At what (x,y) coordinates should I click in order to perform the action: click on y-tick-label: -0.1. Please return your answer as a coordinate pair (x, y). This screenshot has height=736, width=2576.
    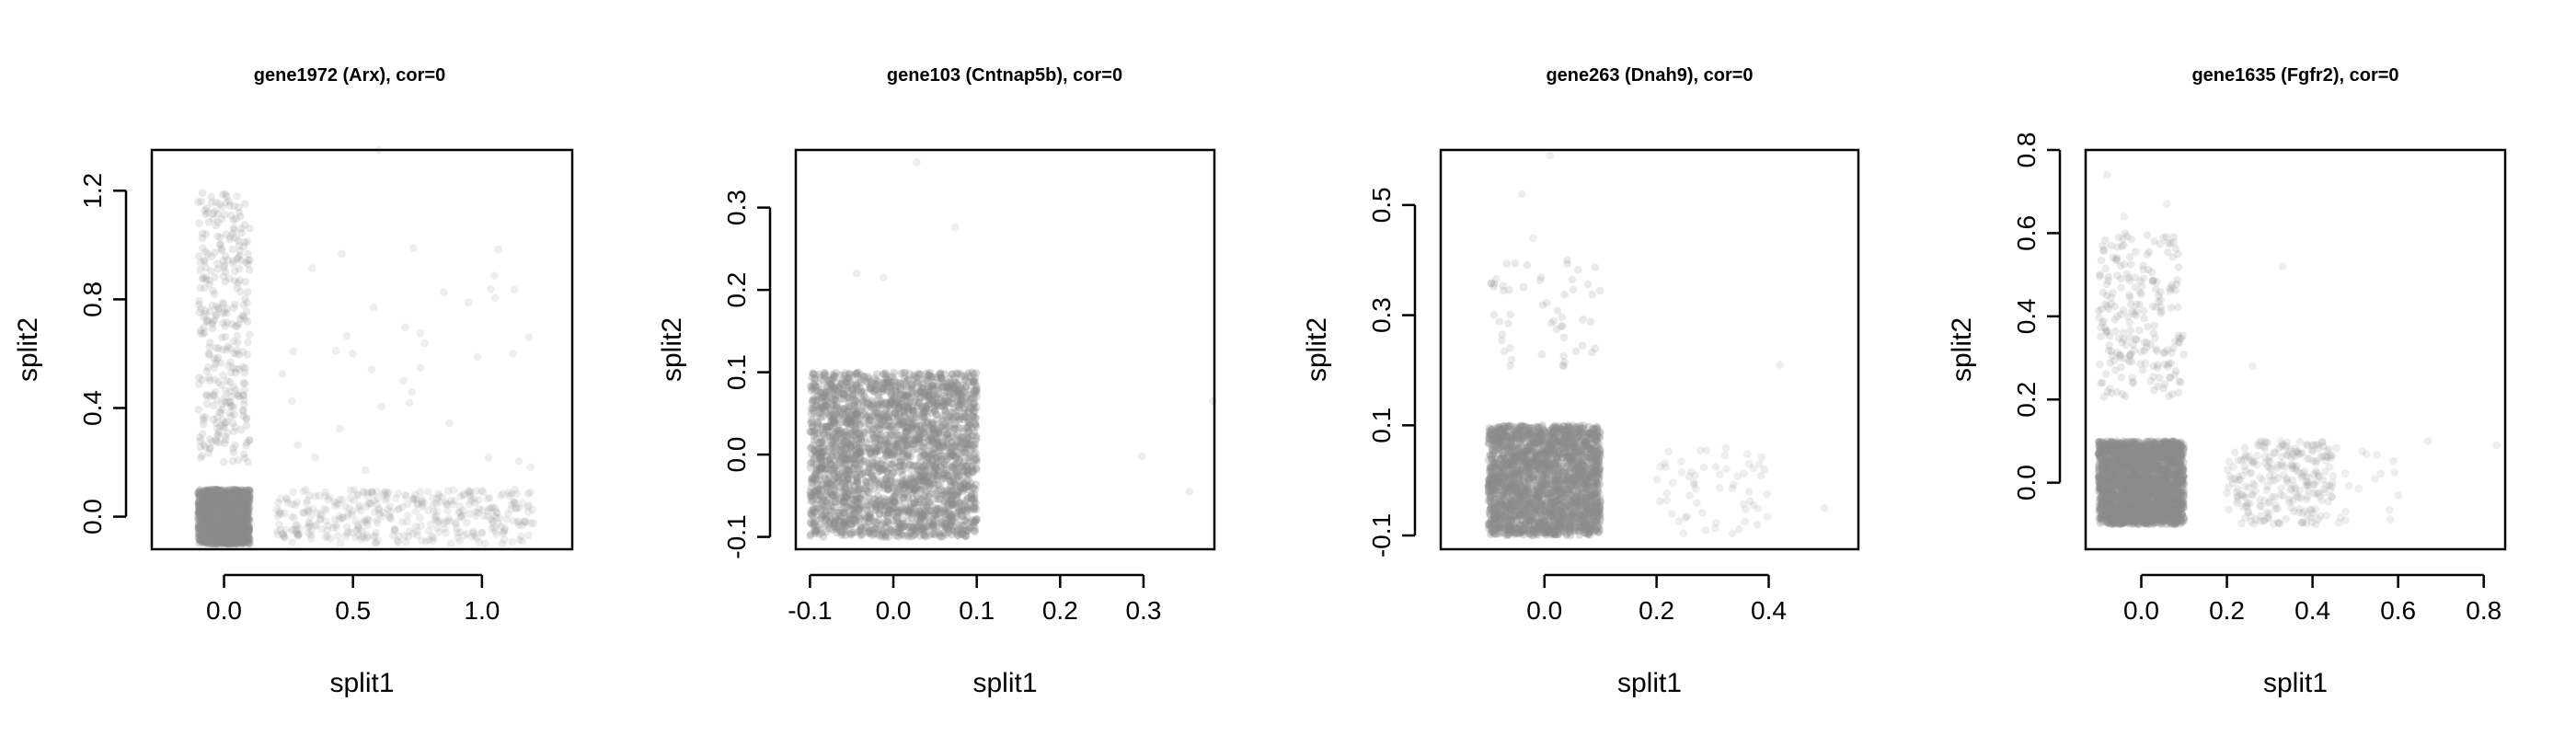
    Looking at the image, I should click on (736, 536).